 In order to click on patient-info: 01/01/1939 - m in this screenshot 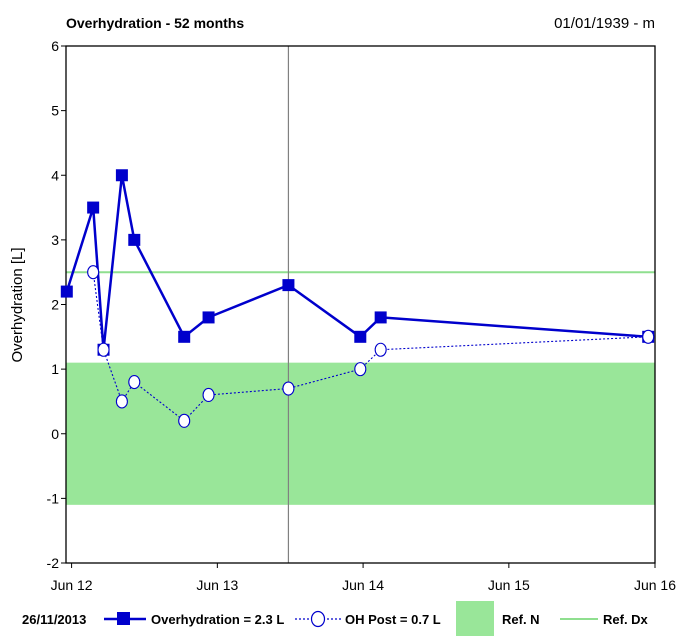, I will do `click(604, 23)`.